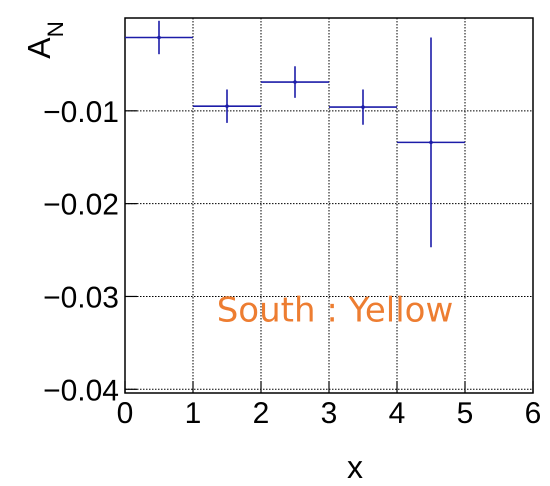 This screenshot has height=486, width=550. Describe the element at coordinates (125, 413) in the screenshot. I see `x-tick-label: 0` at that location.